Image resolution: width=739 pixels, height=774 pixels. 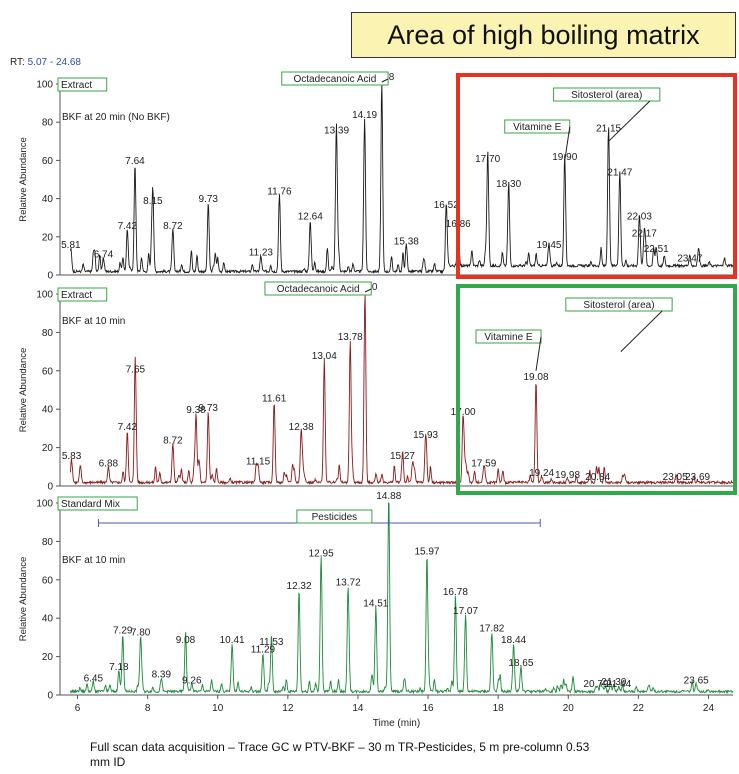 I want to click on peak-label: 5.83, so click(x=72, y=456).